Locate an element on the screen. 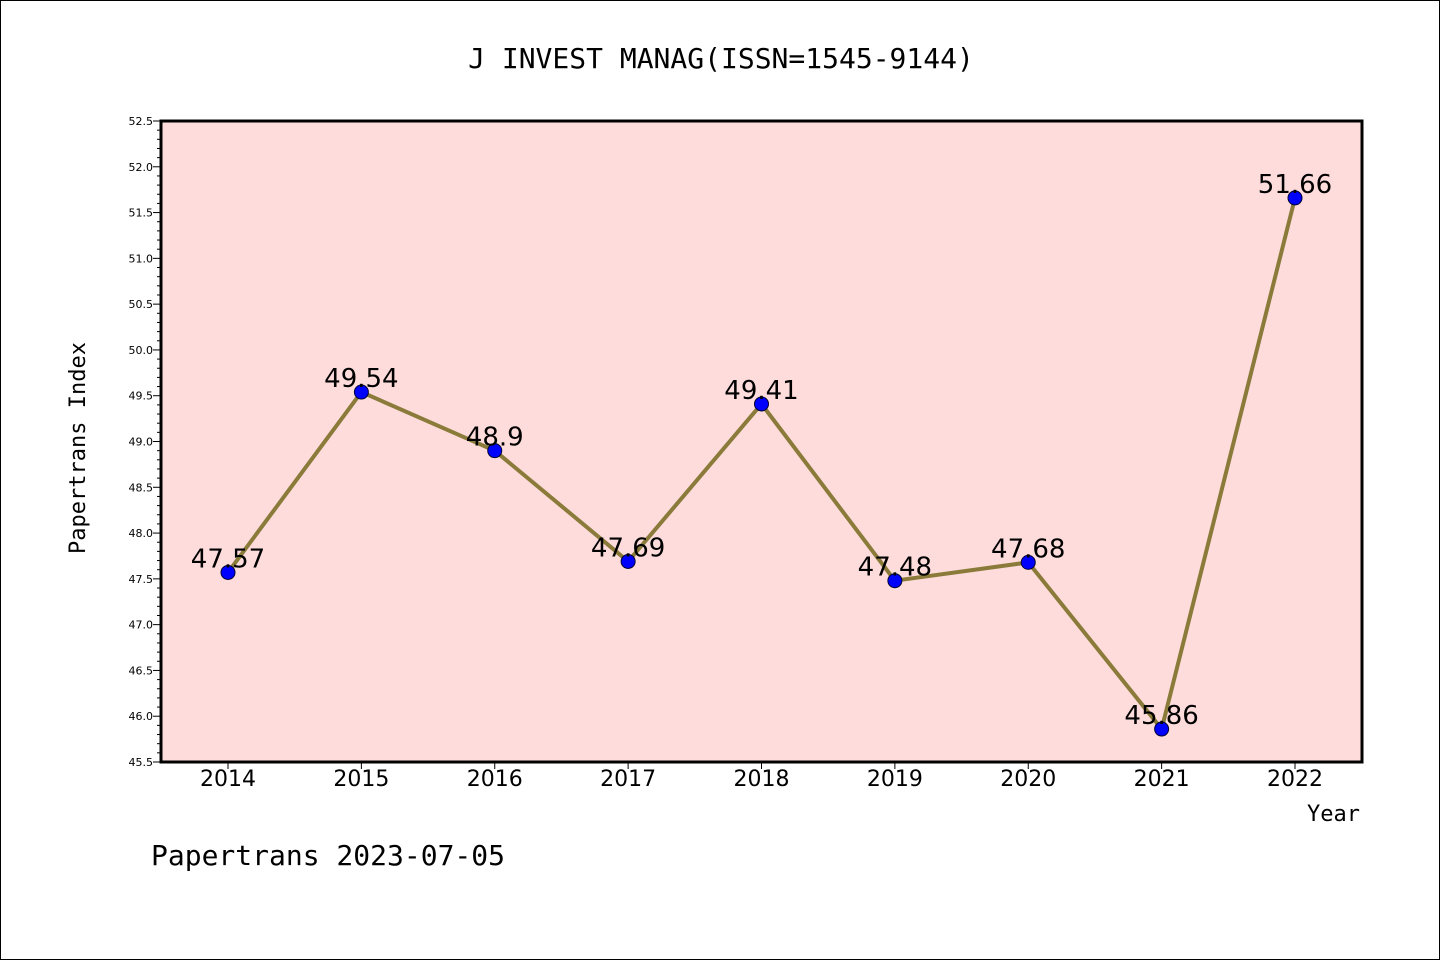  y-tick-label: 49.5 is located at coordinates (141, 396).